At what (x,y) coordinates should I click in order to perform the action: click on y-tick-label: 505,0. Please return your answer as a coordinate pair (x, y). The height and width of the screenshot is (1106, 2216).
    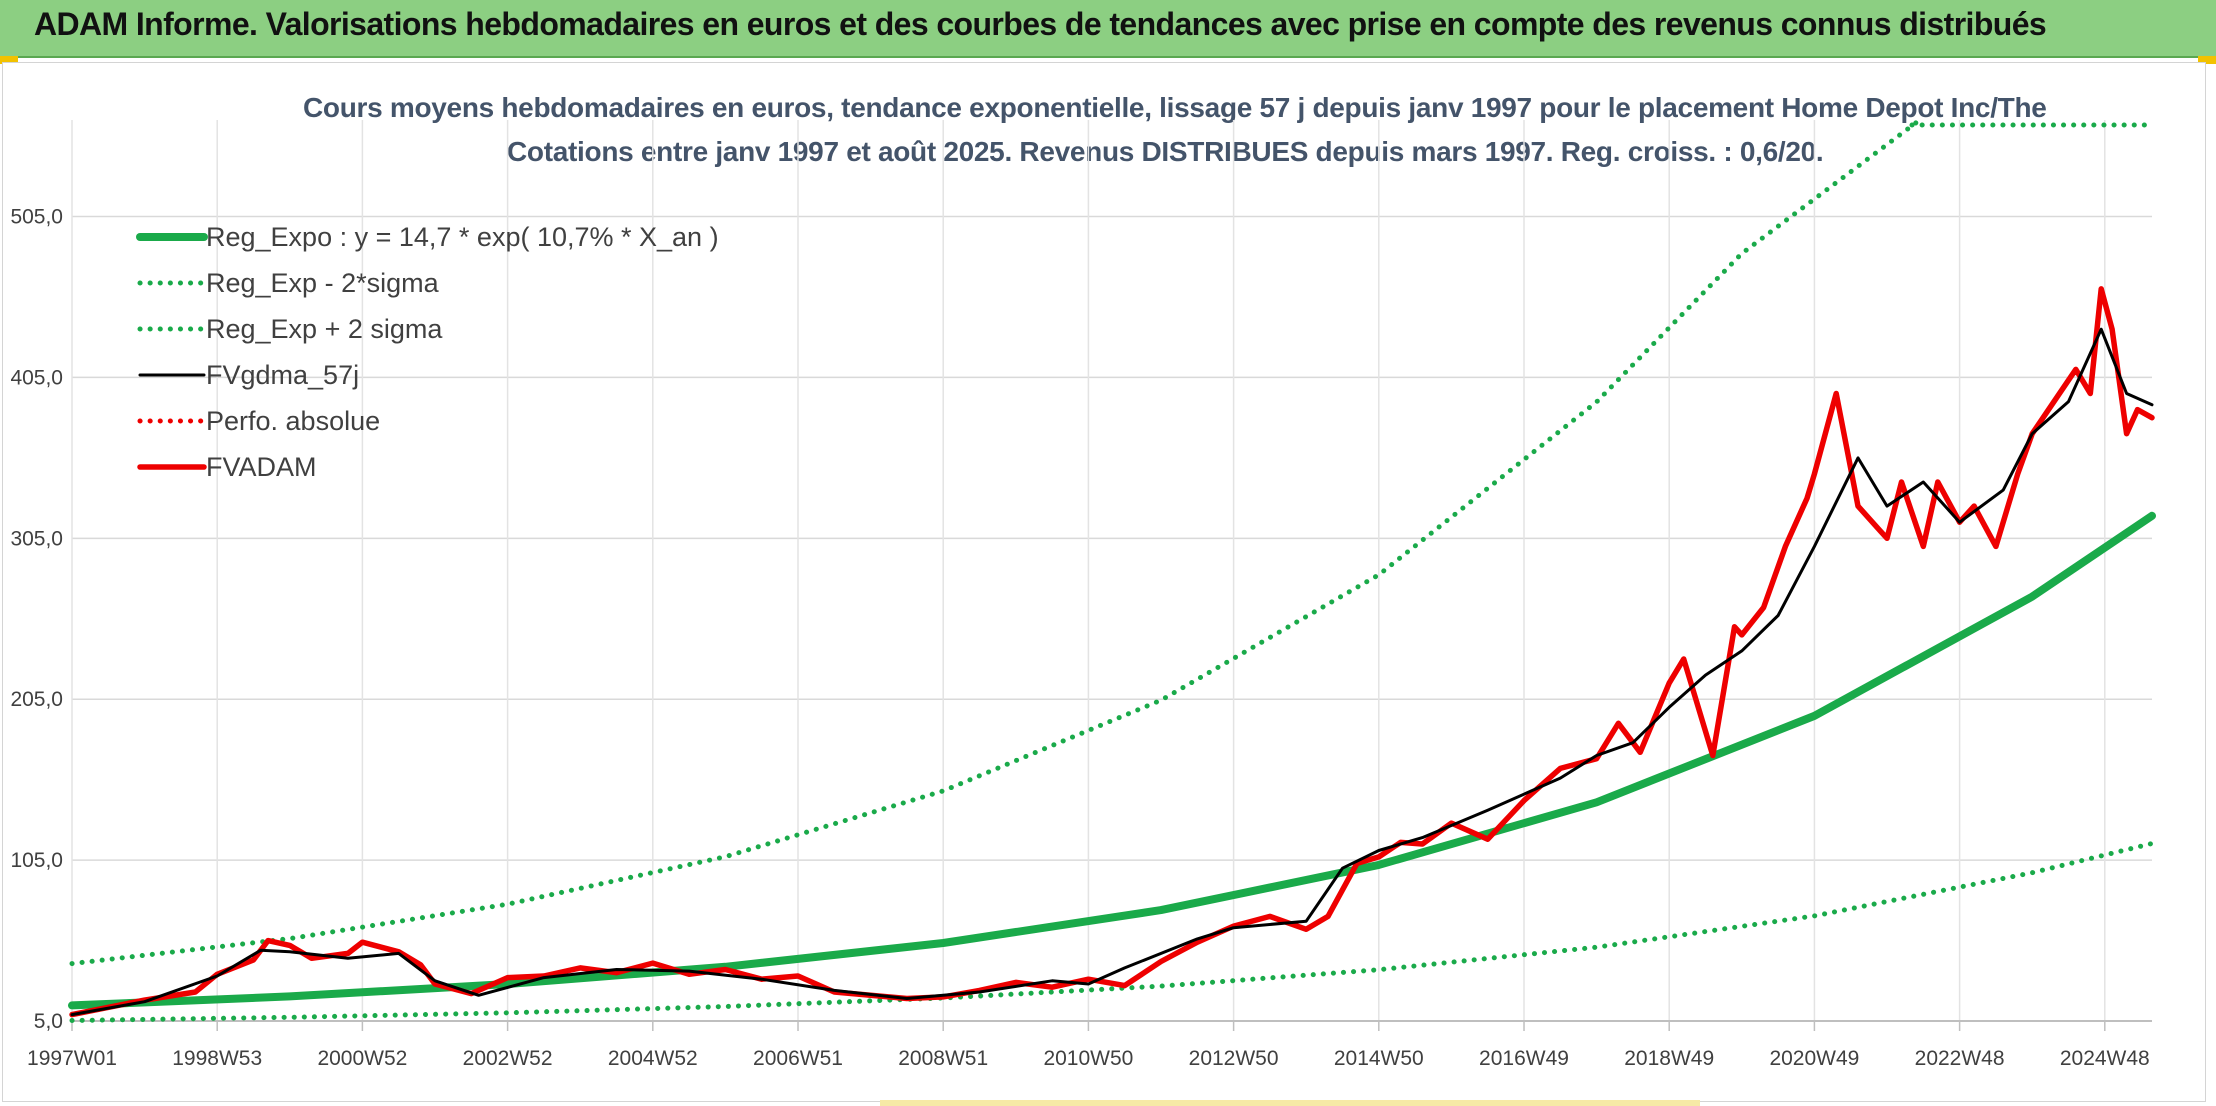
    Looking at the image, I should click on (36, 217).